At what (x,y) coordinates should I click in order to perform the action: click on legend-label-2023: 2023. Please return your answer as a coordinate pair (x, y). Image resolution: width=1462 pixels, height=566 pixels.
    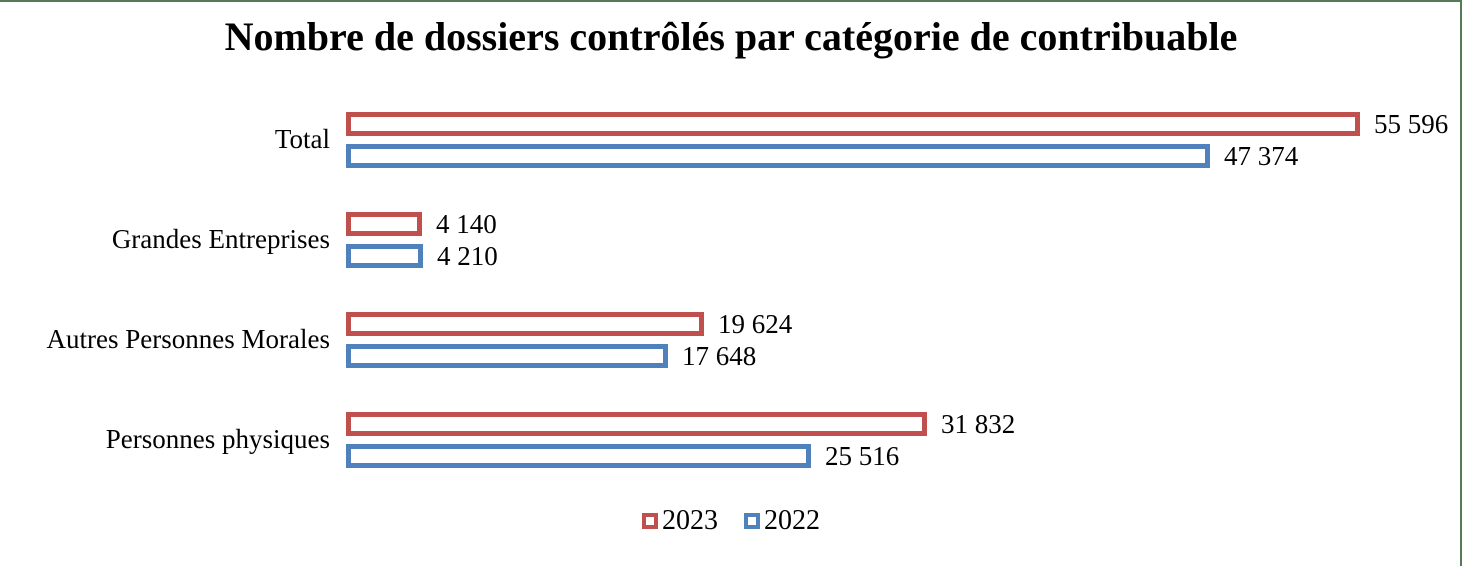
    Looking at the image, I should click on (690, 520).